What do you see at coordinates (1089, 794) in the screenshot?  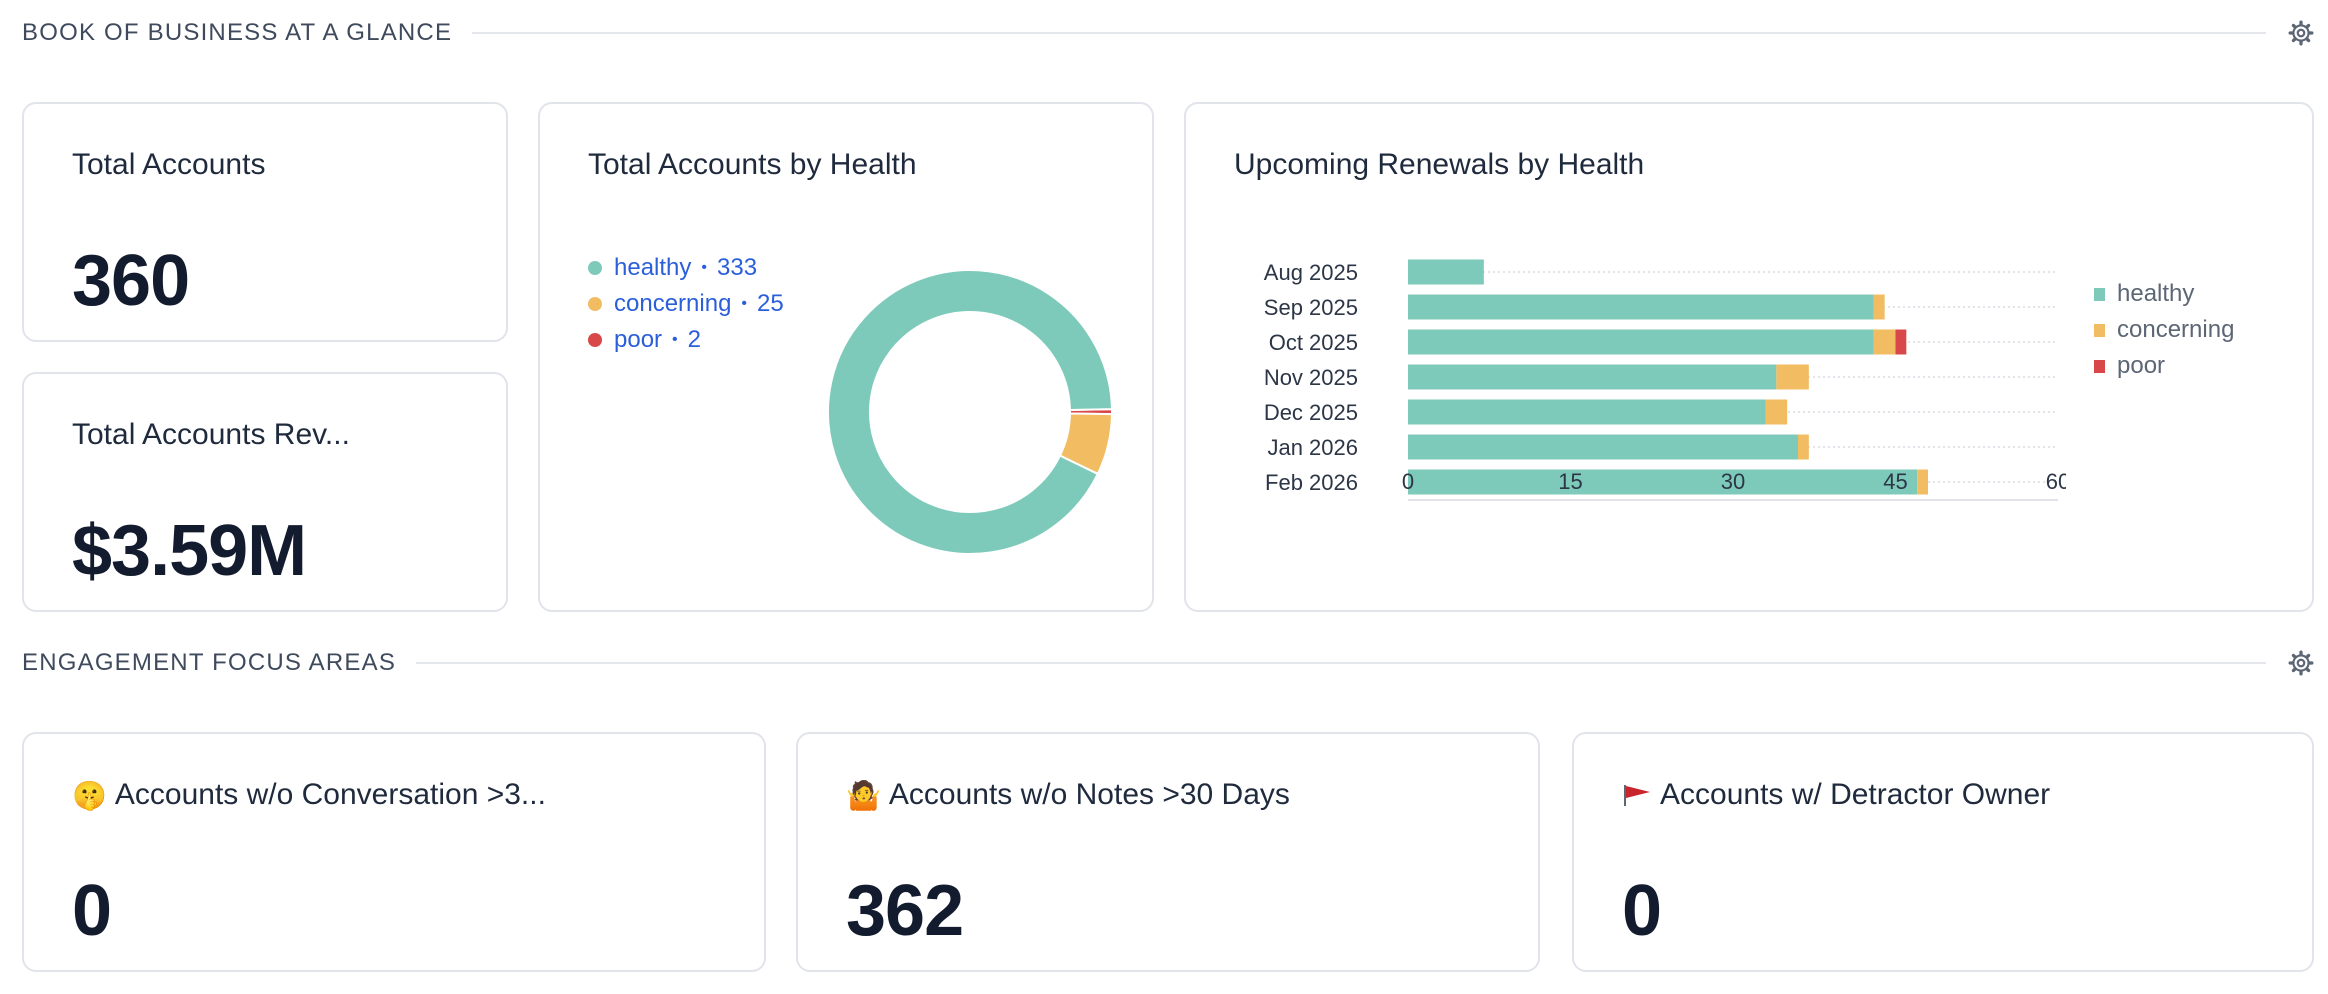 I see `card-title-text: Accounts w/o Notes >30 Days` at bounding box center [1089, 794].